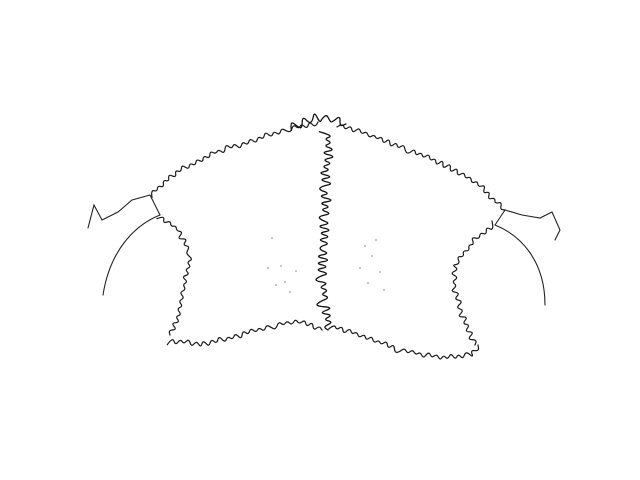  I want to click on right-flank-edge, so click(472, 283).